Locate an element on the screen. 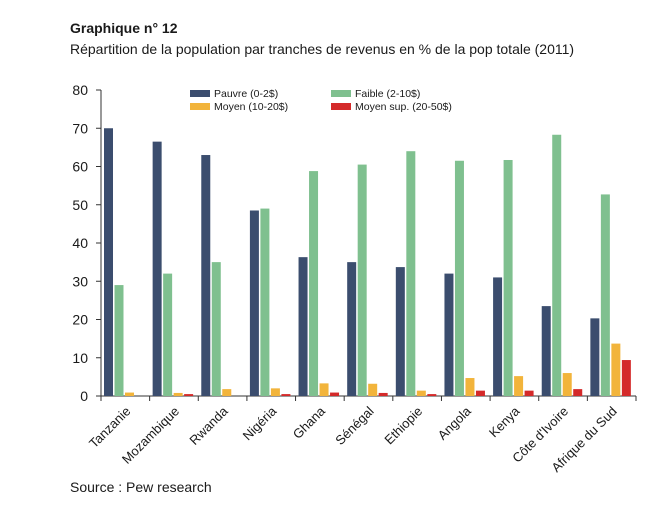 This screenshot has width=650, height=512. y-tick-label: 60 is located at coordinates (80, 167).